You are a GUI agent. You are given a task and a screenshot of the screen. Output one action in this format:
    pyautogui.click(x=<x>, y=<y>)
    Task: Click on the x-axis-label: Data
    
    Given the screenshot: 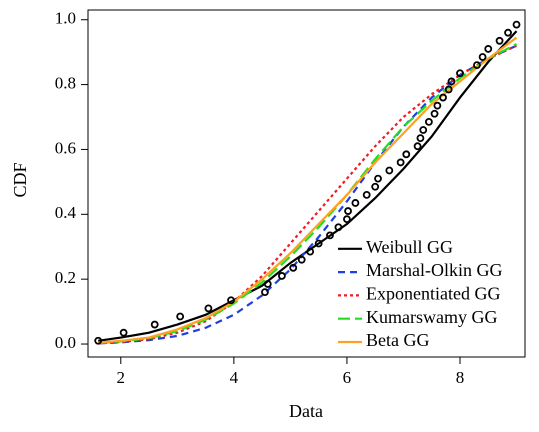 What is the action you would take?
    pyautogui.click(x=306, y=411)
    